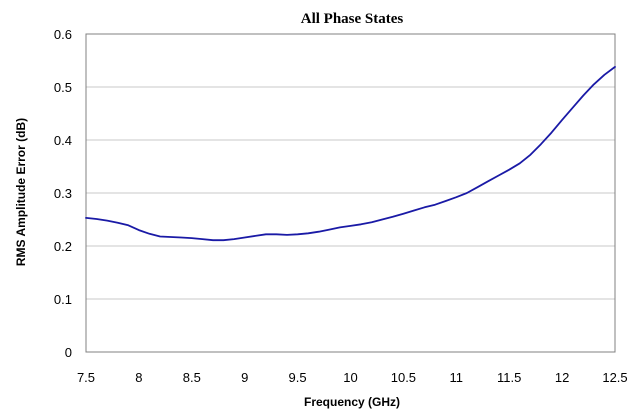 The image size is (642, 414). I want to click on y-axis-label: RMS Amplitude Error (dB), so click(21, 192).